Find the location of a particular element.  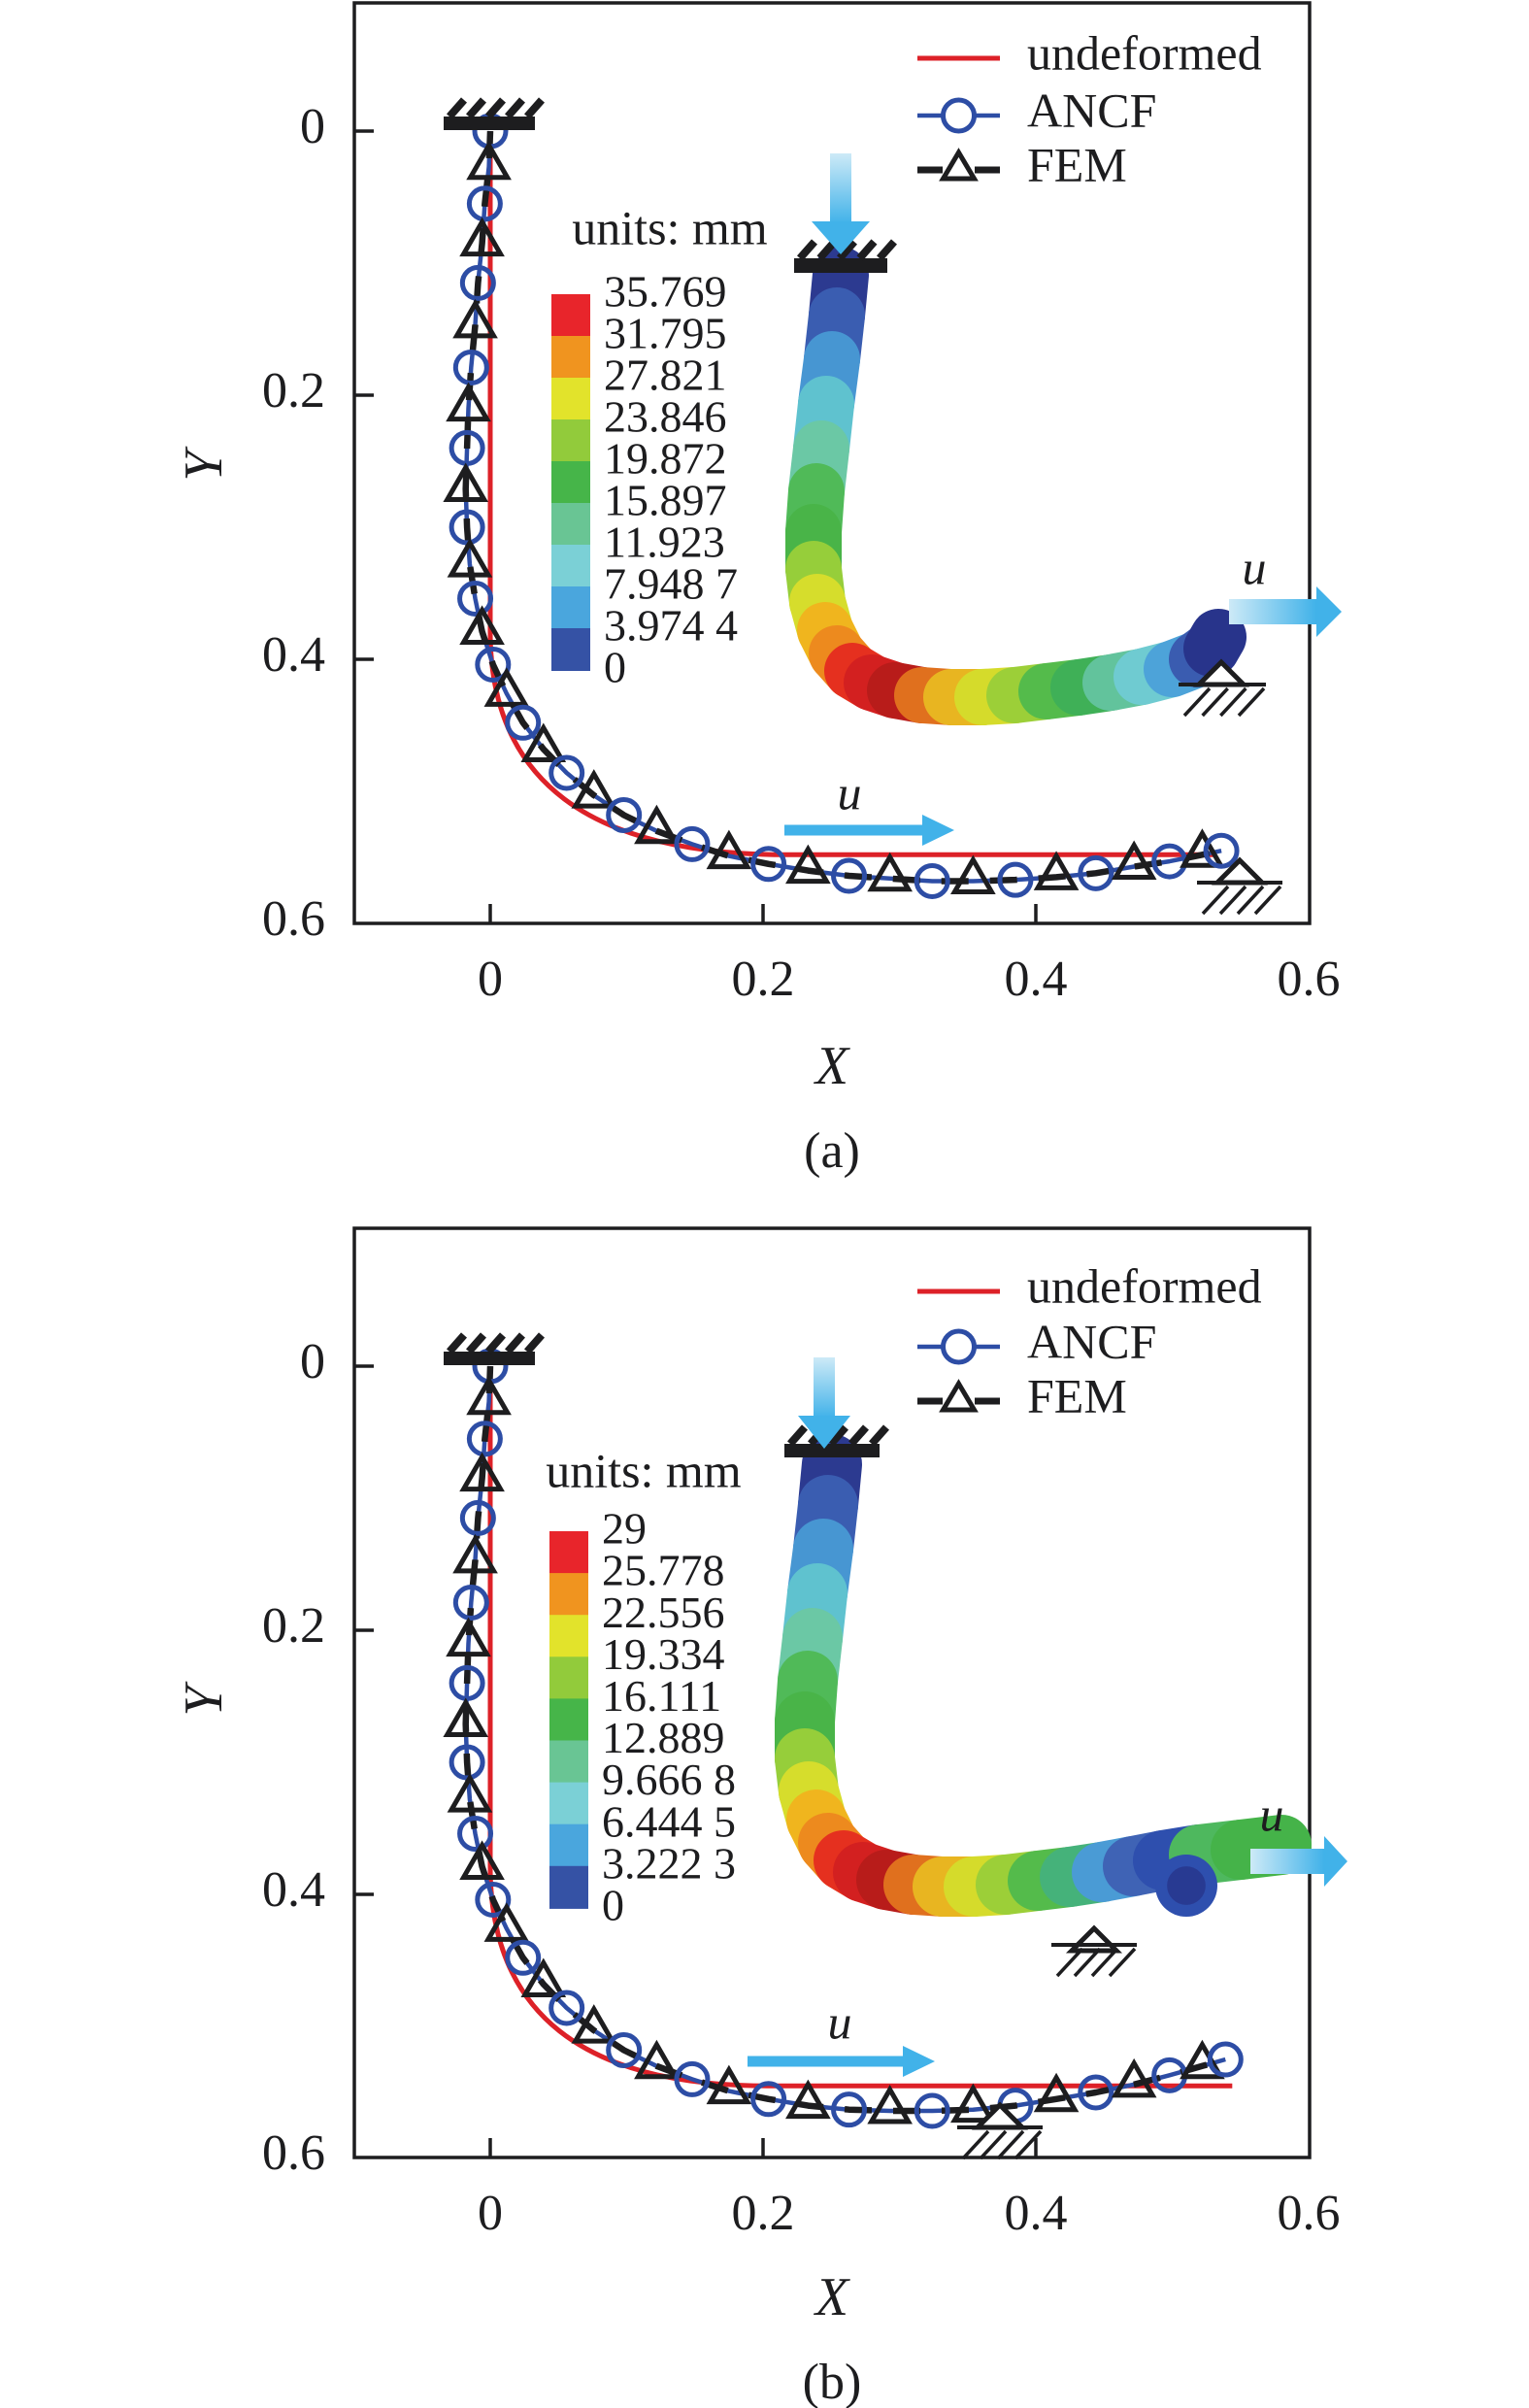

colorbar-tick-label: 11.923 is located at coordinates (664, 542).